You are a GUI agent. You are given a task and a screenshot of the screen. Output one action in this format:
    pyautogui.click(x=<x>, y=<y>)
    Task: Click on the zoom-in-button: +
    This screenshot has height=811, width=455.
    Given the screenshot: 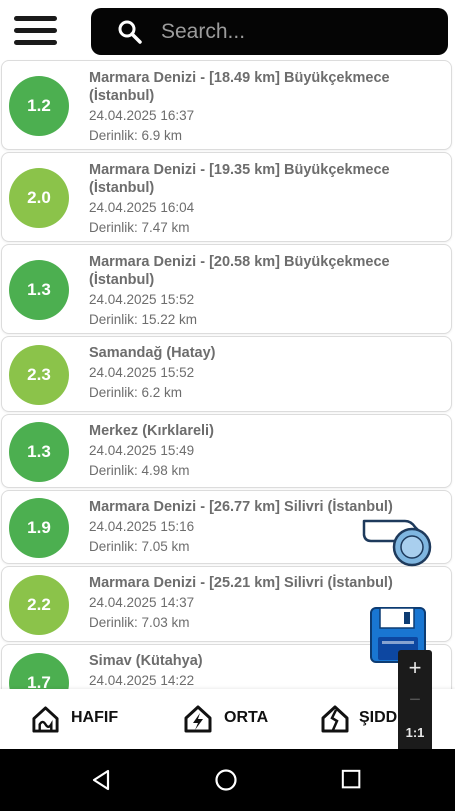 What is the action you would take?
    pyautogui.click(x=415, y=668)
    